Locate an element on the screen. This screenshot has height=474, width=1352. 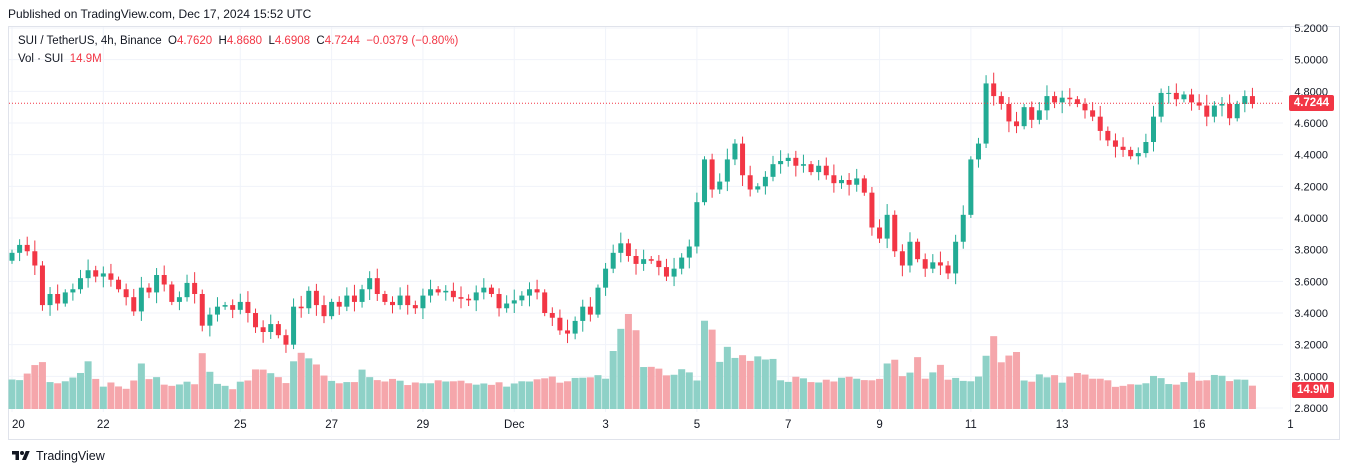
open-value: 4.7620 is located at coordinates (194, 41).